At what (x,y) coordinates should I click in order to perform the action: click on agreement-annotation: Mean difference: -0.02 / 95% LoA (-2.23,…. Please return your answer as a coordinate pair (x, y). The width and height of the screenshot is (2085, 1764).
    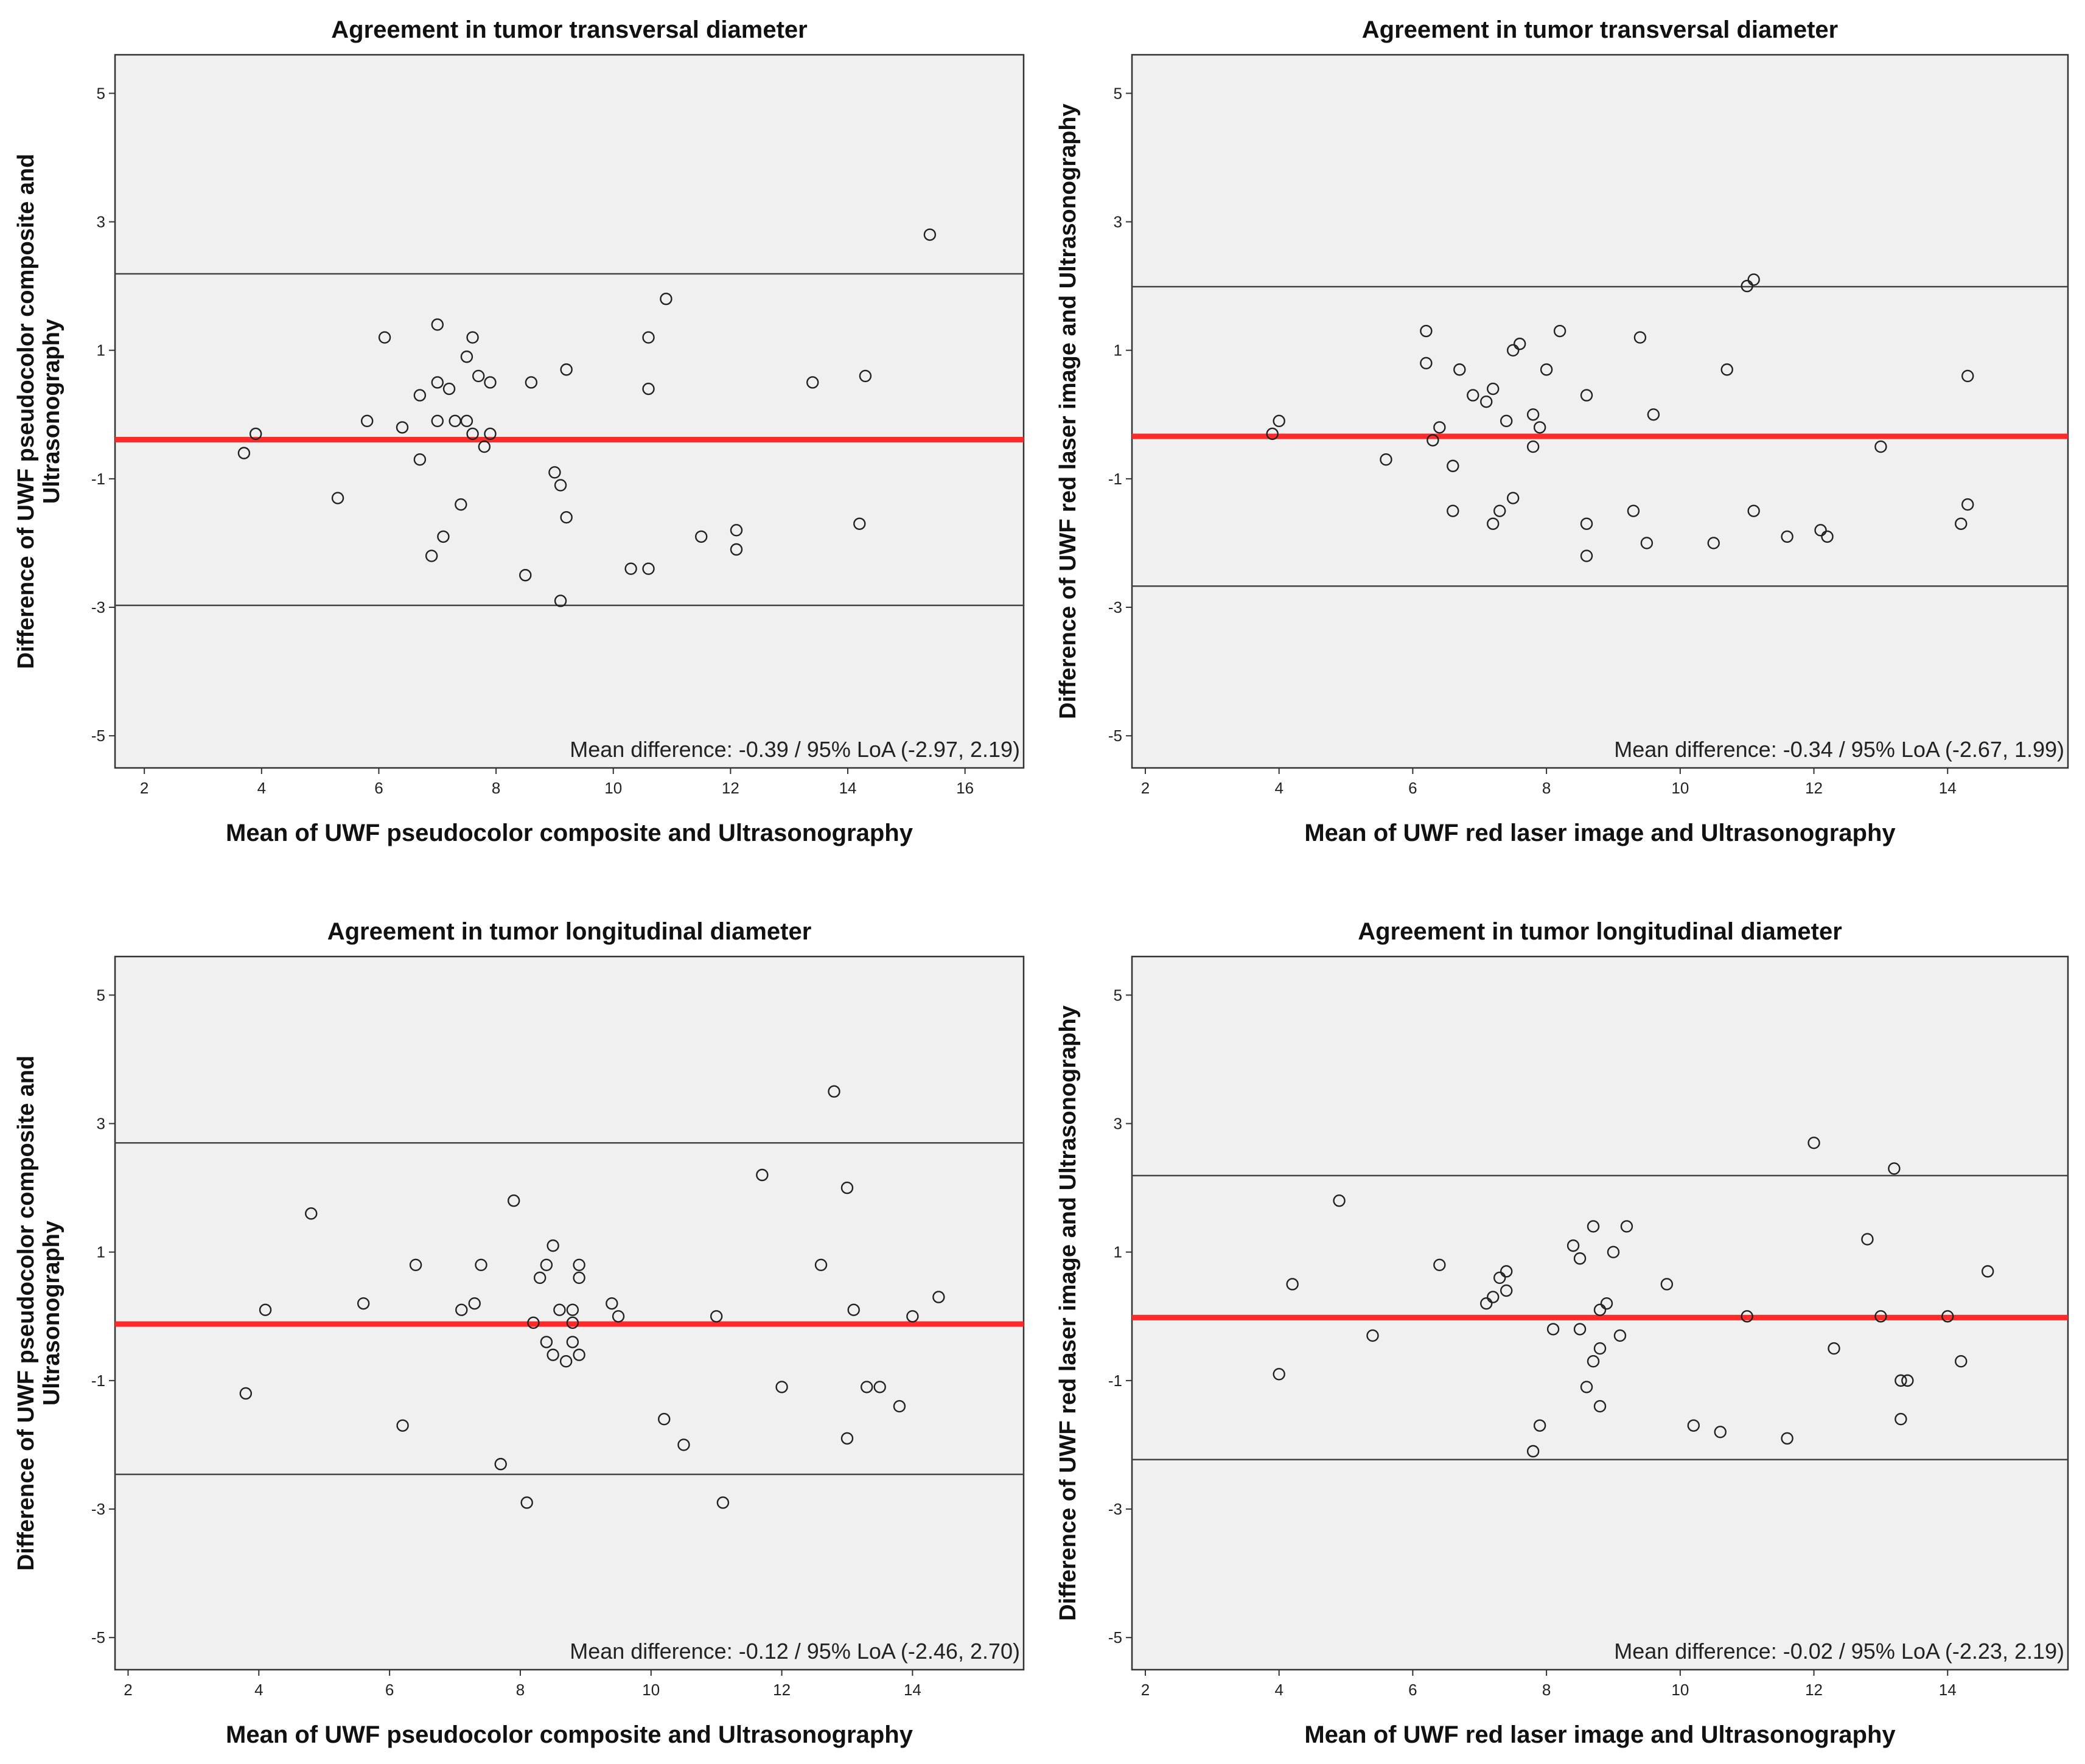
    Looking at the image, I should click on (1839, 1651).